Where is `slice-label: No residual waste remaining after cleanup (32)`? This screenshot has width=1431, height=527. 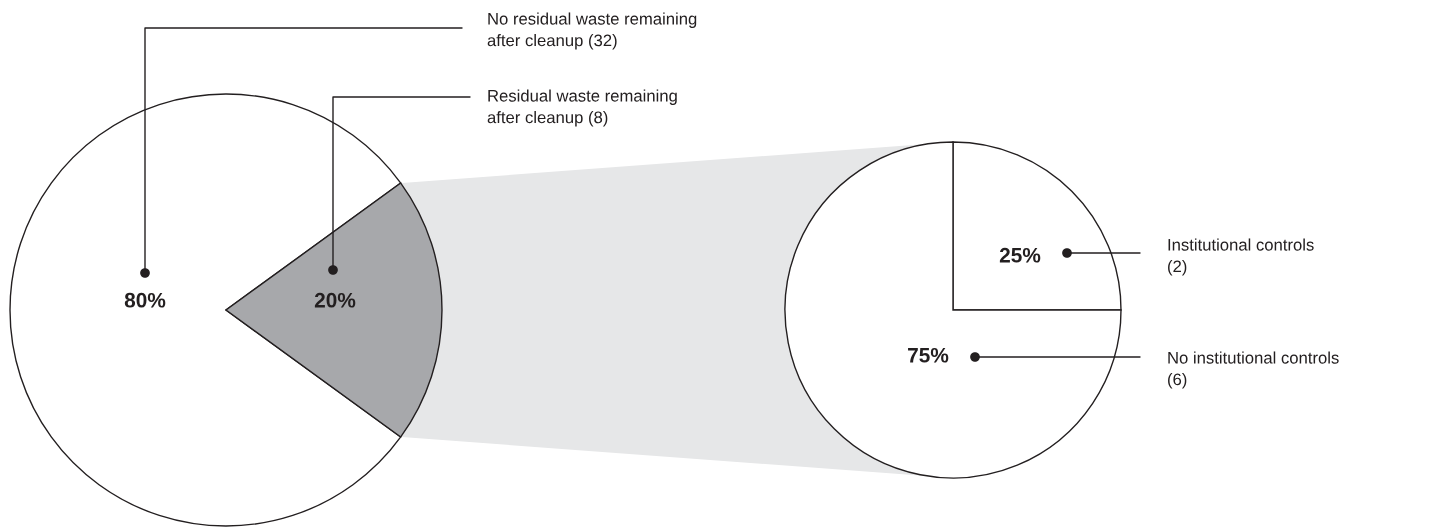 slice-label: No residual waste remaining after cleanup (32) is located at coordinates (592, 31).